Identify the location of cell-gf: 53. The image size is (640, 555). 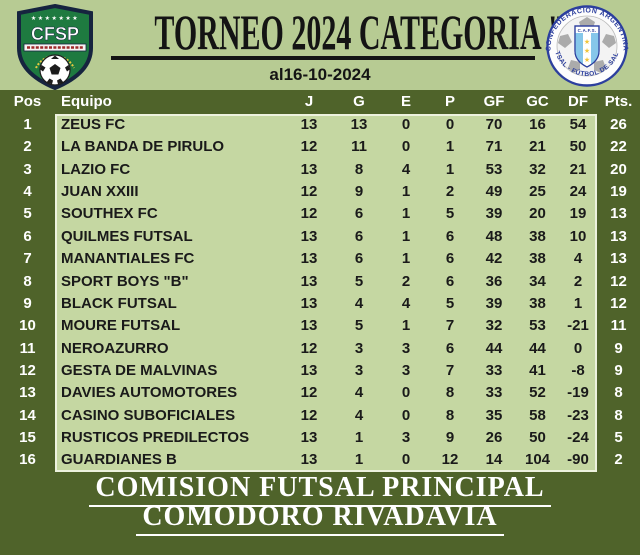
(494, 169).